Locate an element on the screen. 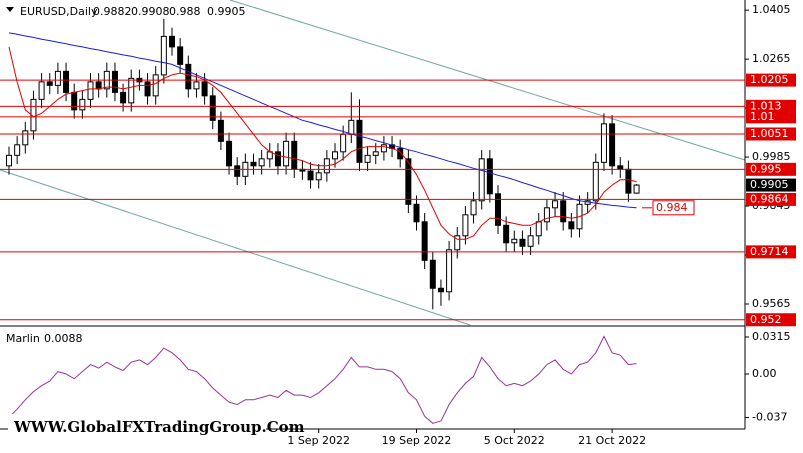 This screenshot has height=453, width=803. current-price-label: 0.9905 is located at coordinates (769, 184).